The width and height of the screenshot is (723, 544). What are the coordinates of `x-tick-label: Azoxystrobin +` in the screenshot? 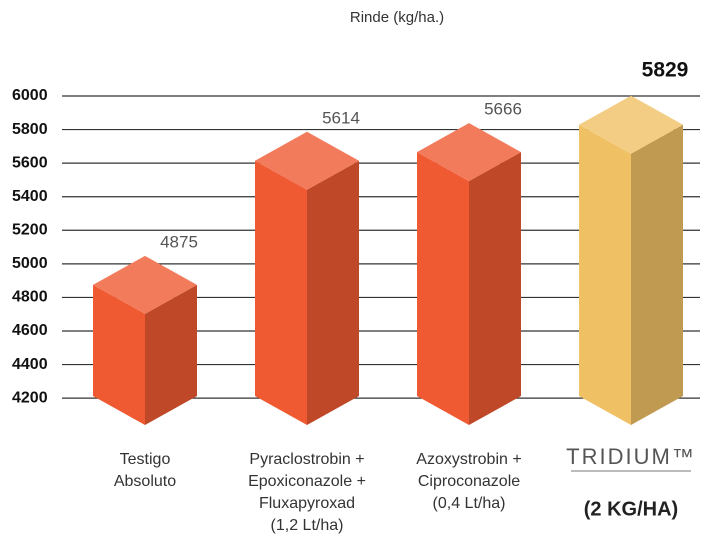 It's located at (468, 459).